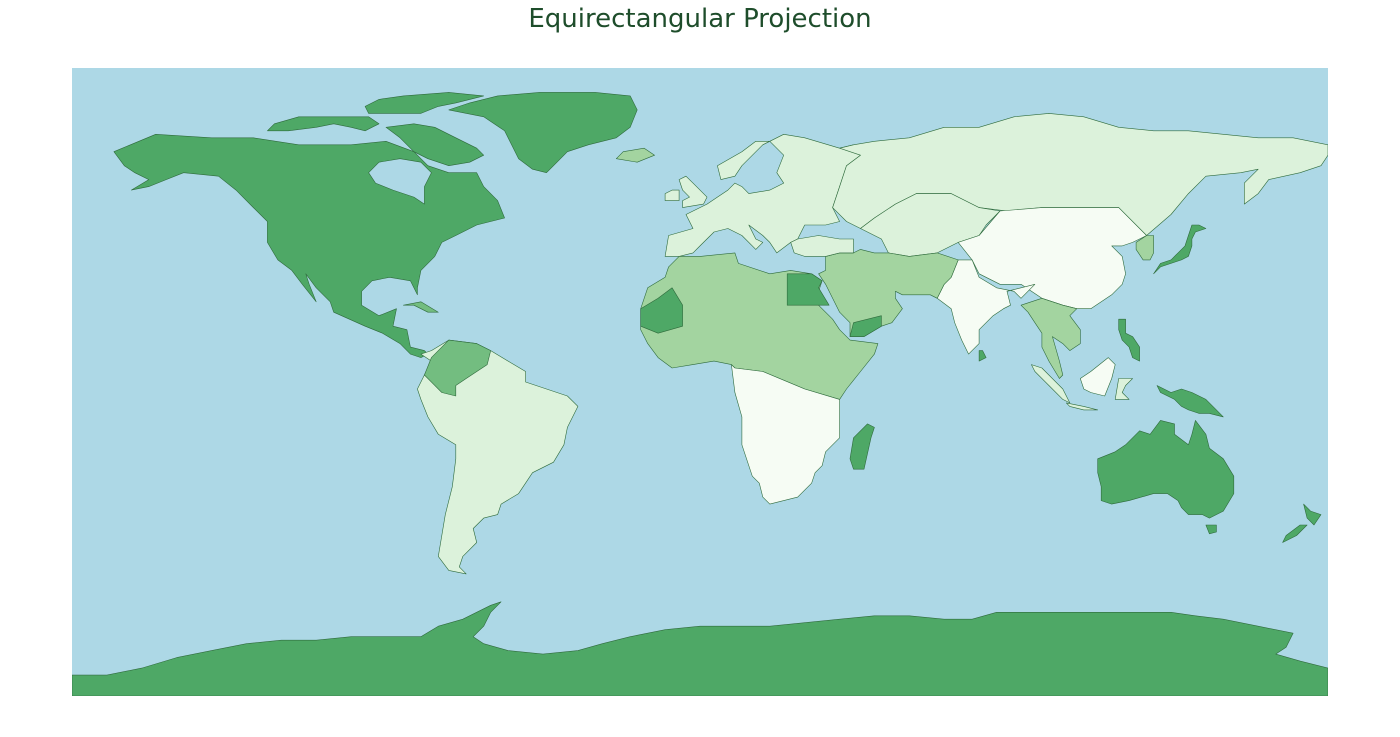  I want to click on region-south-america, so click(498, 457).